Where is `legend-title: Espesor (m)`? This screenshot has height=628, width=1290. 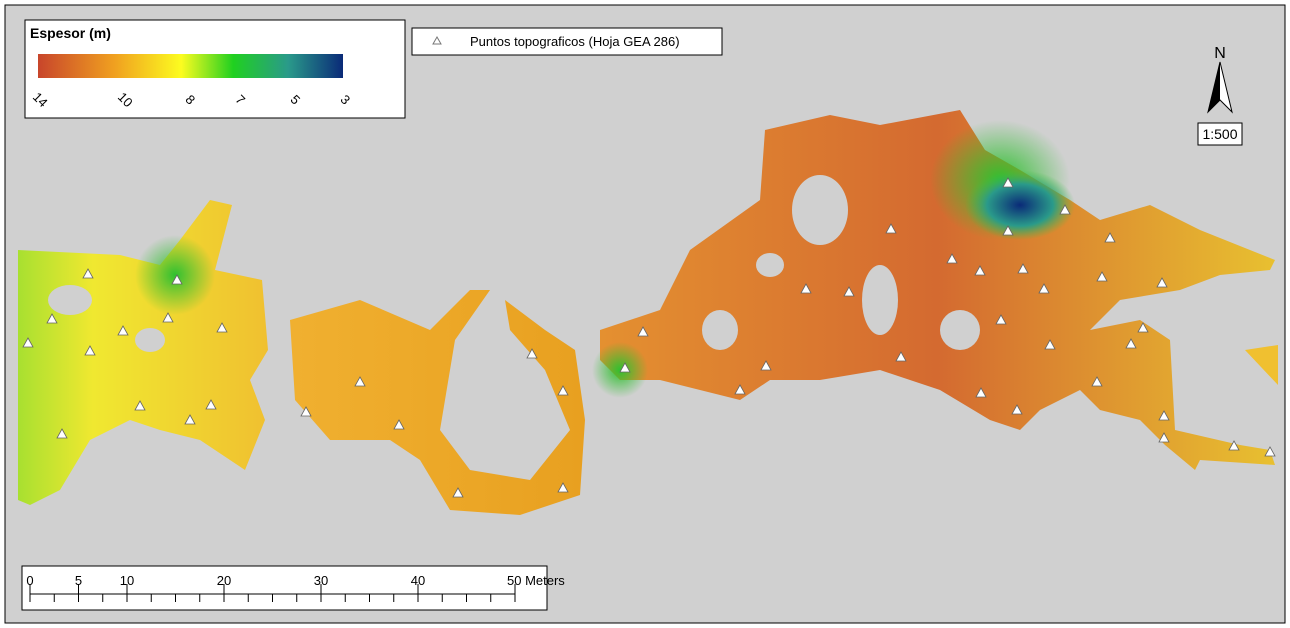 legend-title: Espesor (m) is located at coordinates (70, 33).